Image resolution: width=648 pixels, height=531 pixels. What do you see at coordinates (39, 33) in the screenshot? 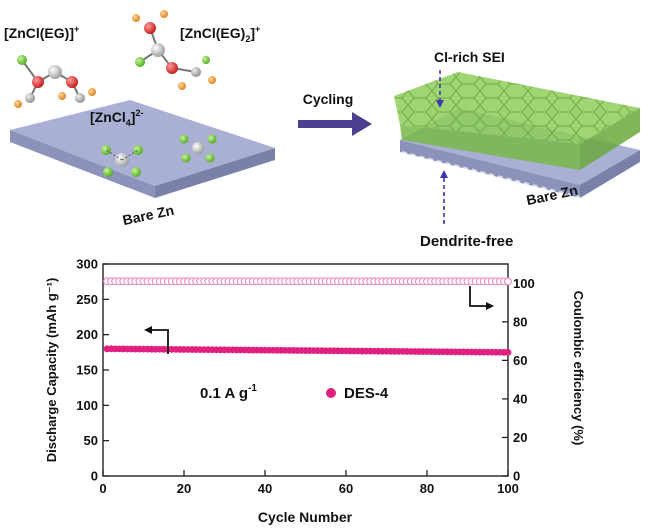
I see `zncl-eg-text: [ZnCl(EG)]` at bounding box center [39, 33].